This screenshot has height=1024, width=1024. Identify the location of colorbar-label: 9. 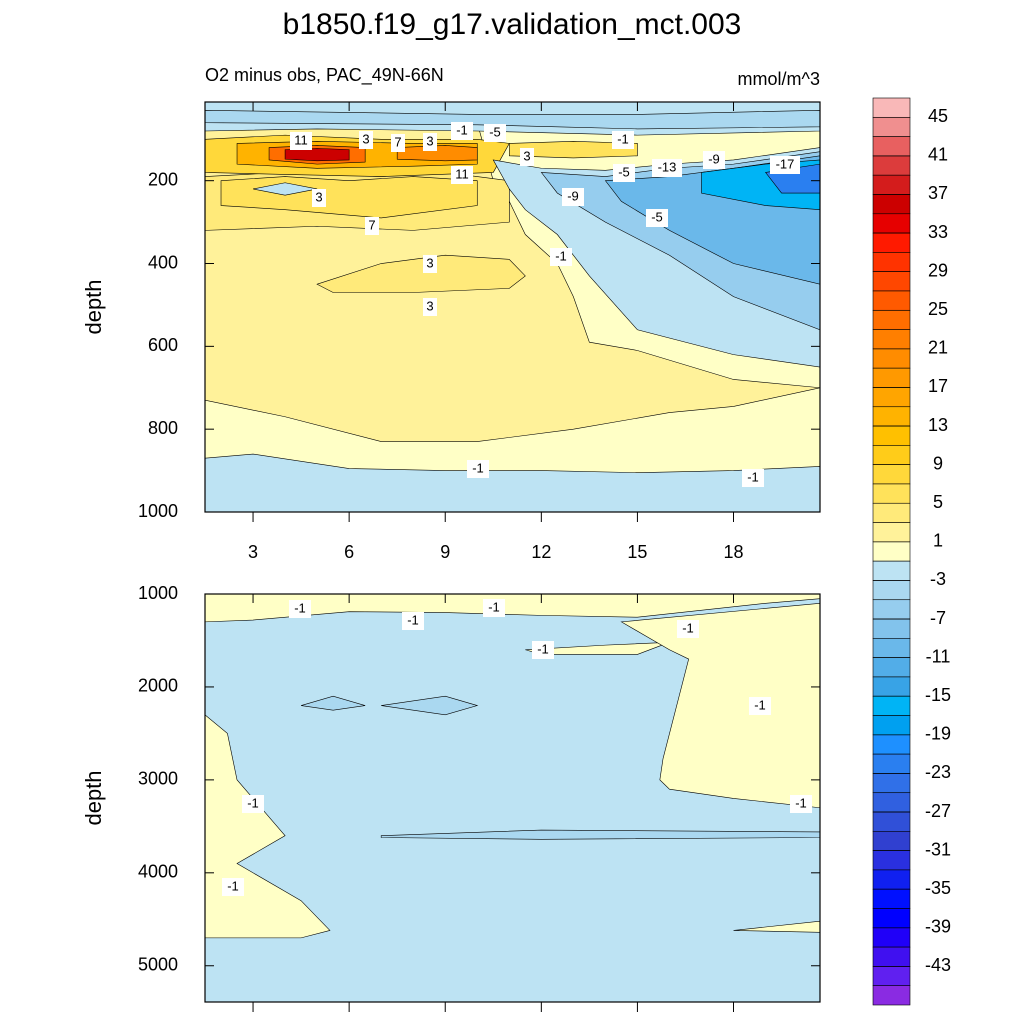
(938, 463).